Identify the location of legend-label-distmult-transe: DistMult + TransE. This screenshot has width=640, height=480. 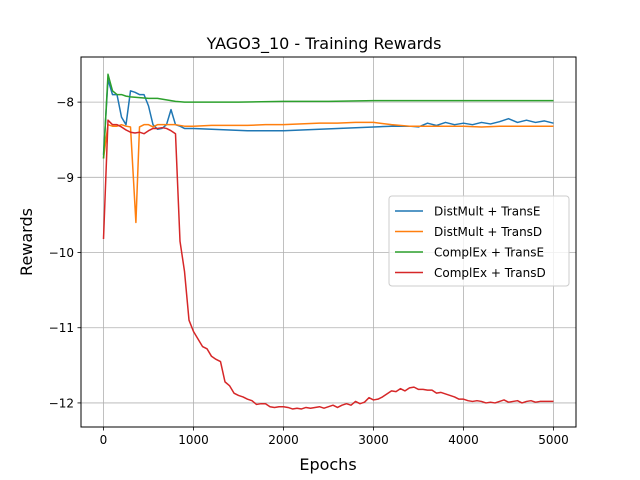
(487, 212).